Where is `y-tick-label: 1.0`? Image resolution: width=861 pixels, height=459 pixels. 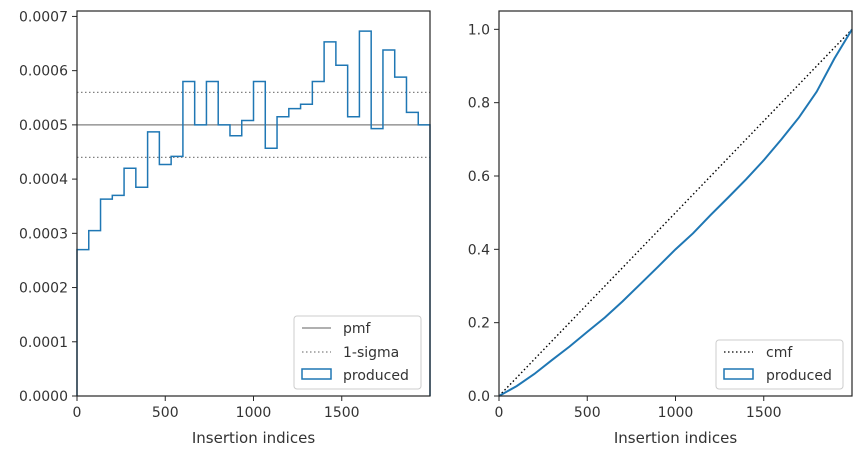 y-tick-label: 1.0 is located at coordinates (479, 30).